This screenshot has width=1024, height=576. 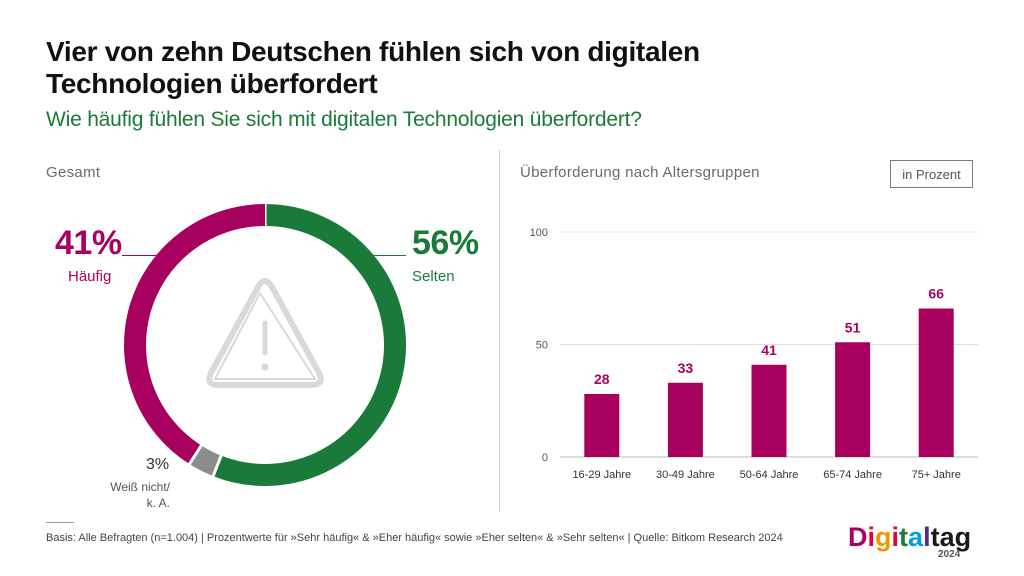 What do you see at coordinates (769, 350) in the screenshot?
I see `bar-value-label: 41` at bounding box center [769, 350].